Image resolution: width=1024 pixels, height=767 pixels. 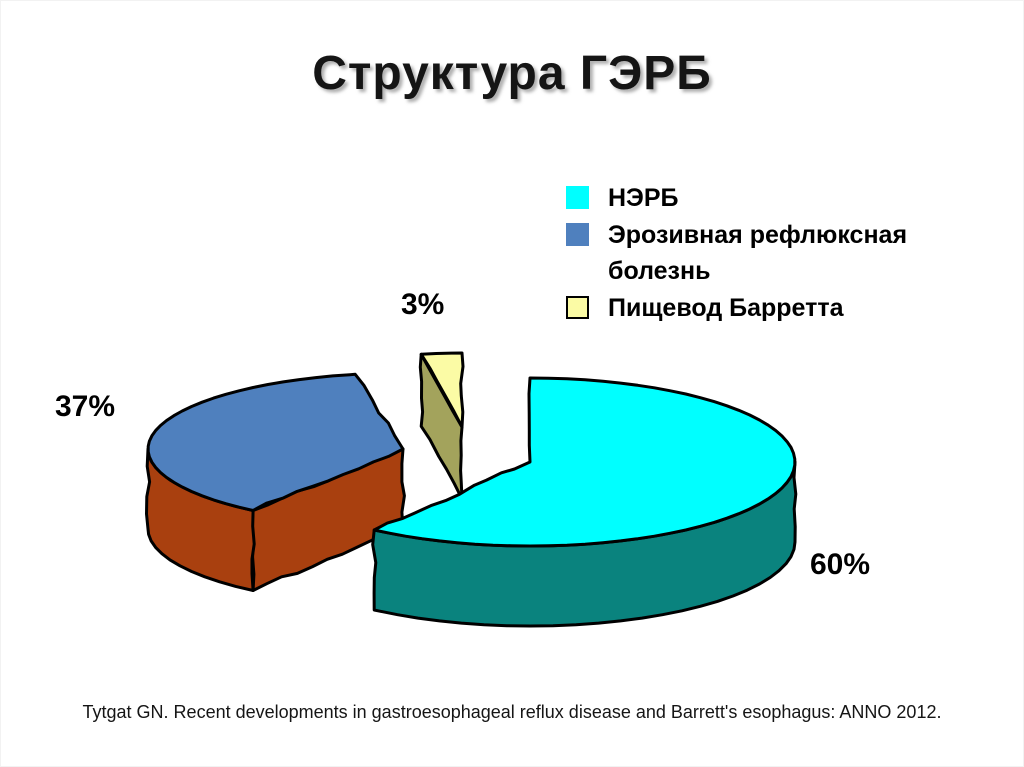 I want to click on legend-item-1: Эрозивная рефлюксная болезнь, so click(x=776, y=253).